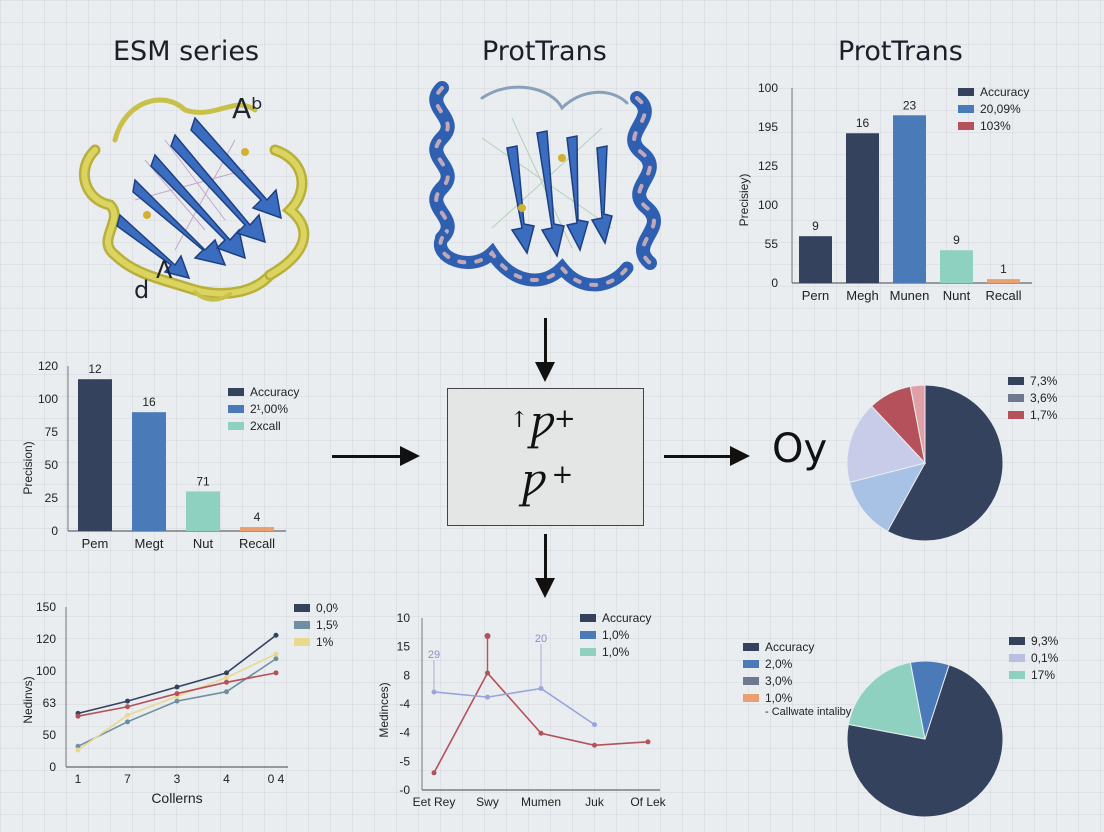 This screenshot has height=832, width=1104. I want to click on y-tick-label: 100, so click(48, 399).